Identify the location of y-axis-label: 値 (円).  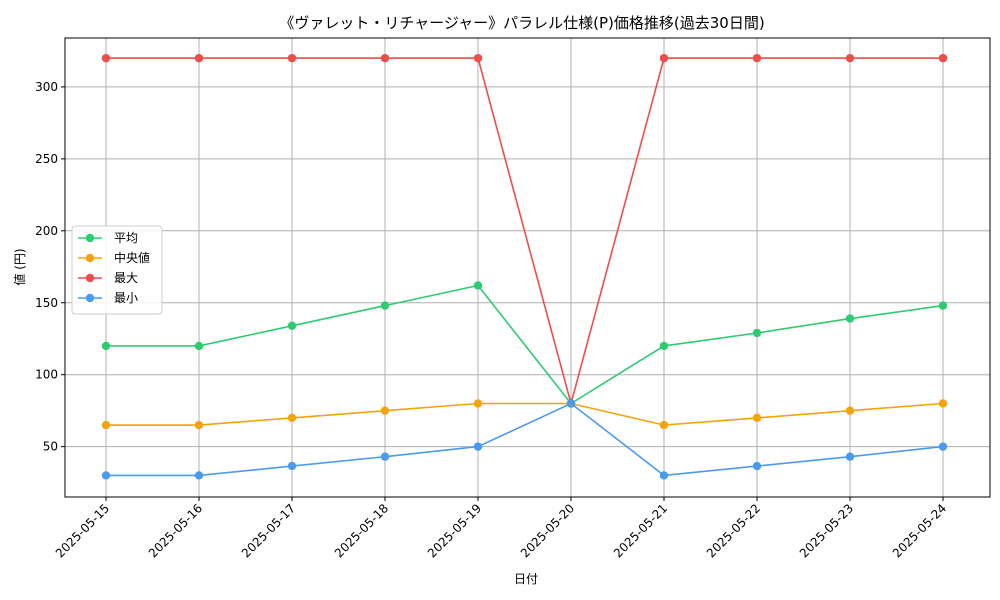
(19, 266).